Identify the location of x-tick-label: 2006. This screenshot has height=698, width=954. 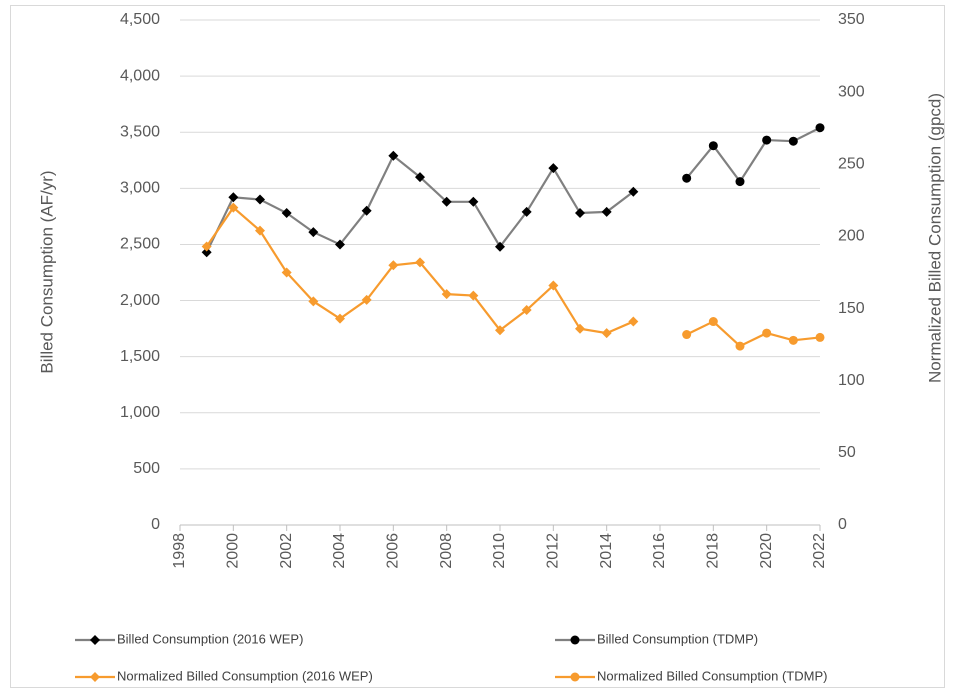
(393, 551).